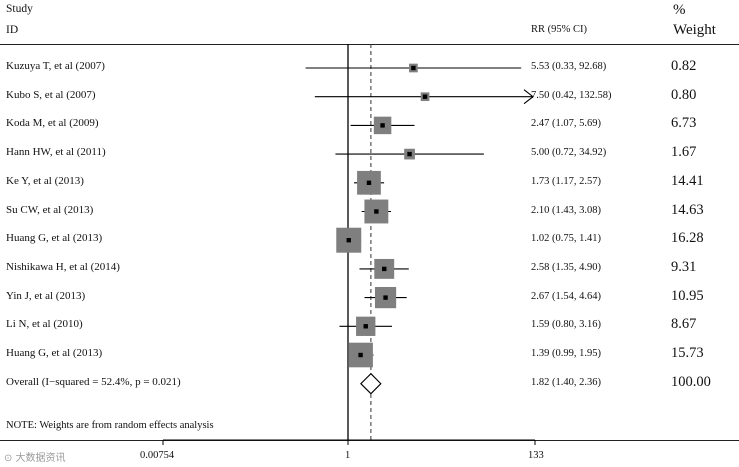 This screenshot has height=467, width=739. I want to click on weight-value: 10.95, so click(687, 295).